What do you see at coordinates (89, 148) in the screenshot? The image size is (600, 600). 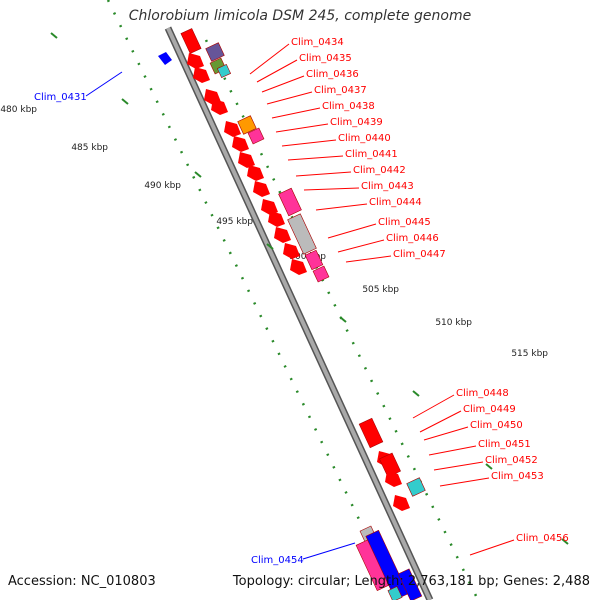 I see `tick-label: 485 kbp` at bounding box center [89, 148].